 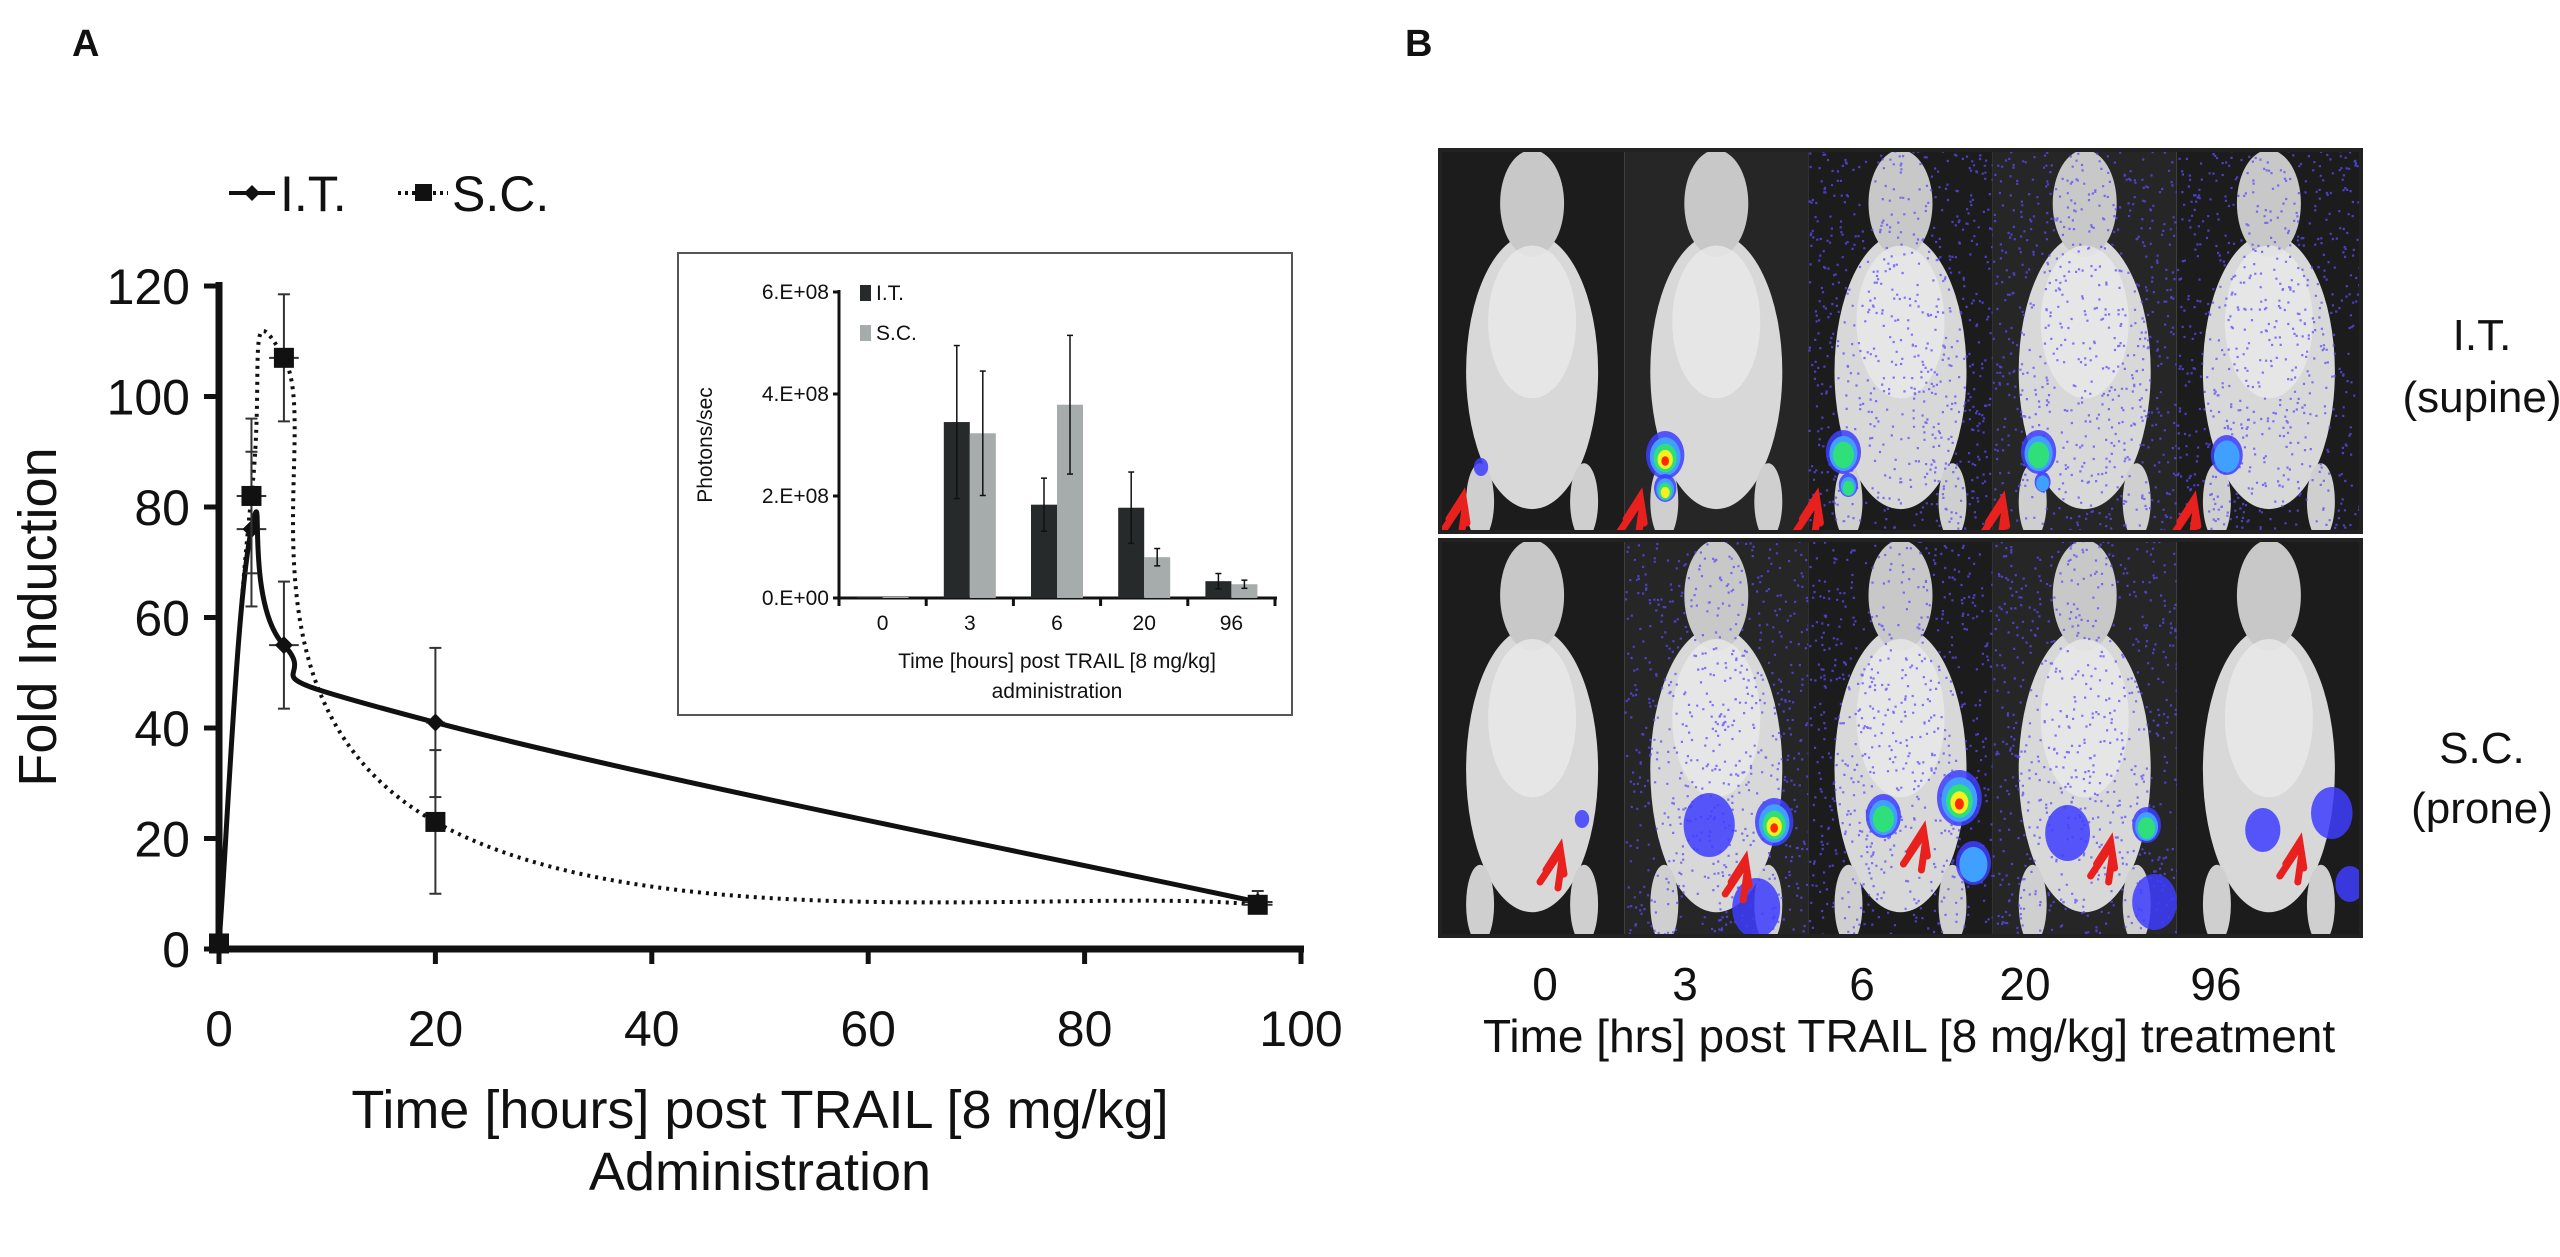 I want to click on timepoint-label: 3, so click(x=1685, y=984).